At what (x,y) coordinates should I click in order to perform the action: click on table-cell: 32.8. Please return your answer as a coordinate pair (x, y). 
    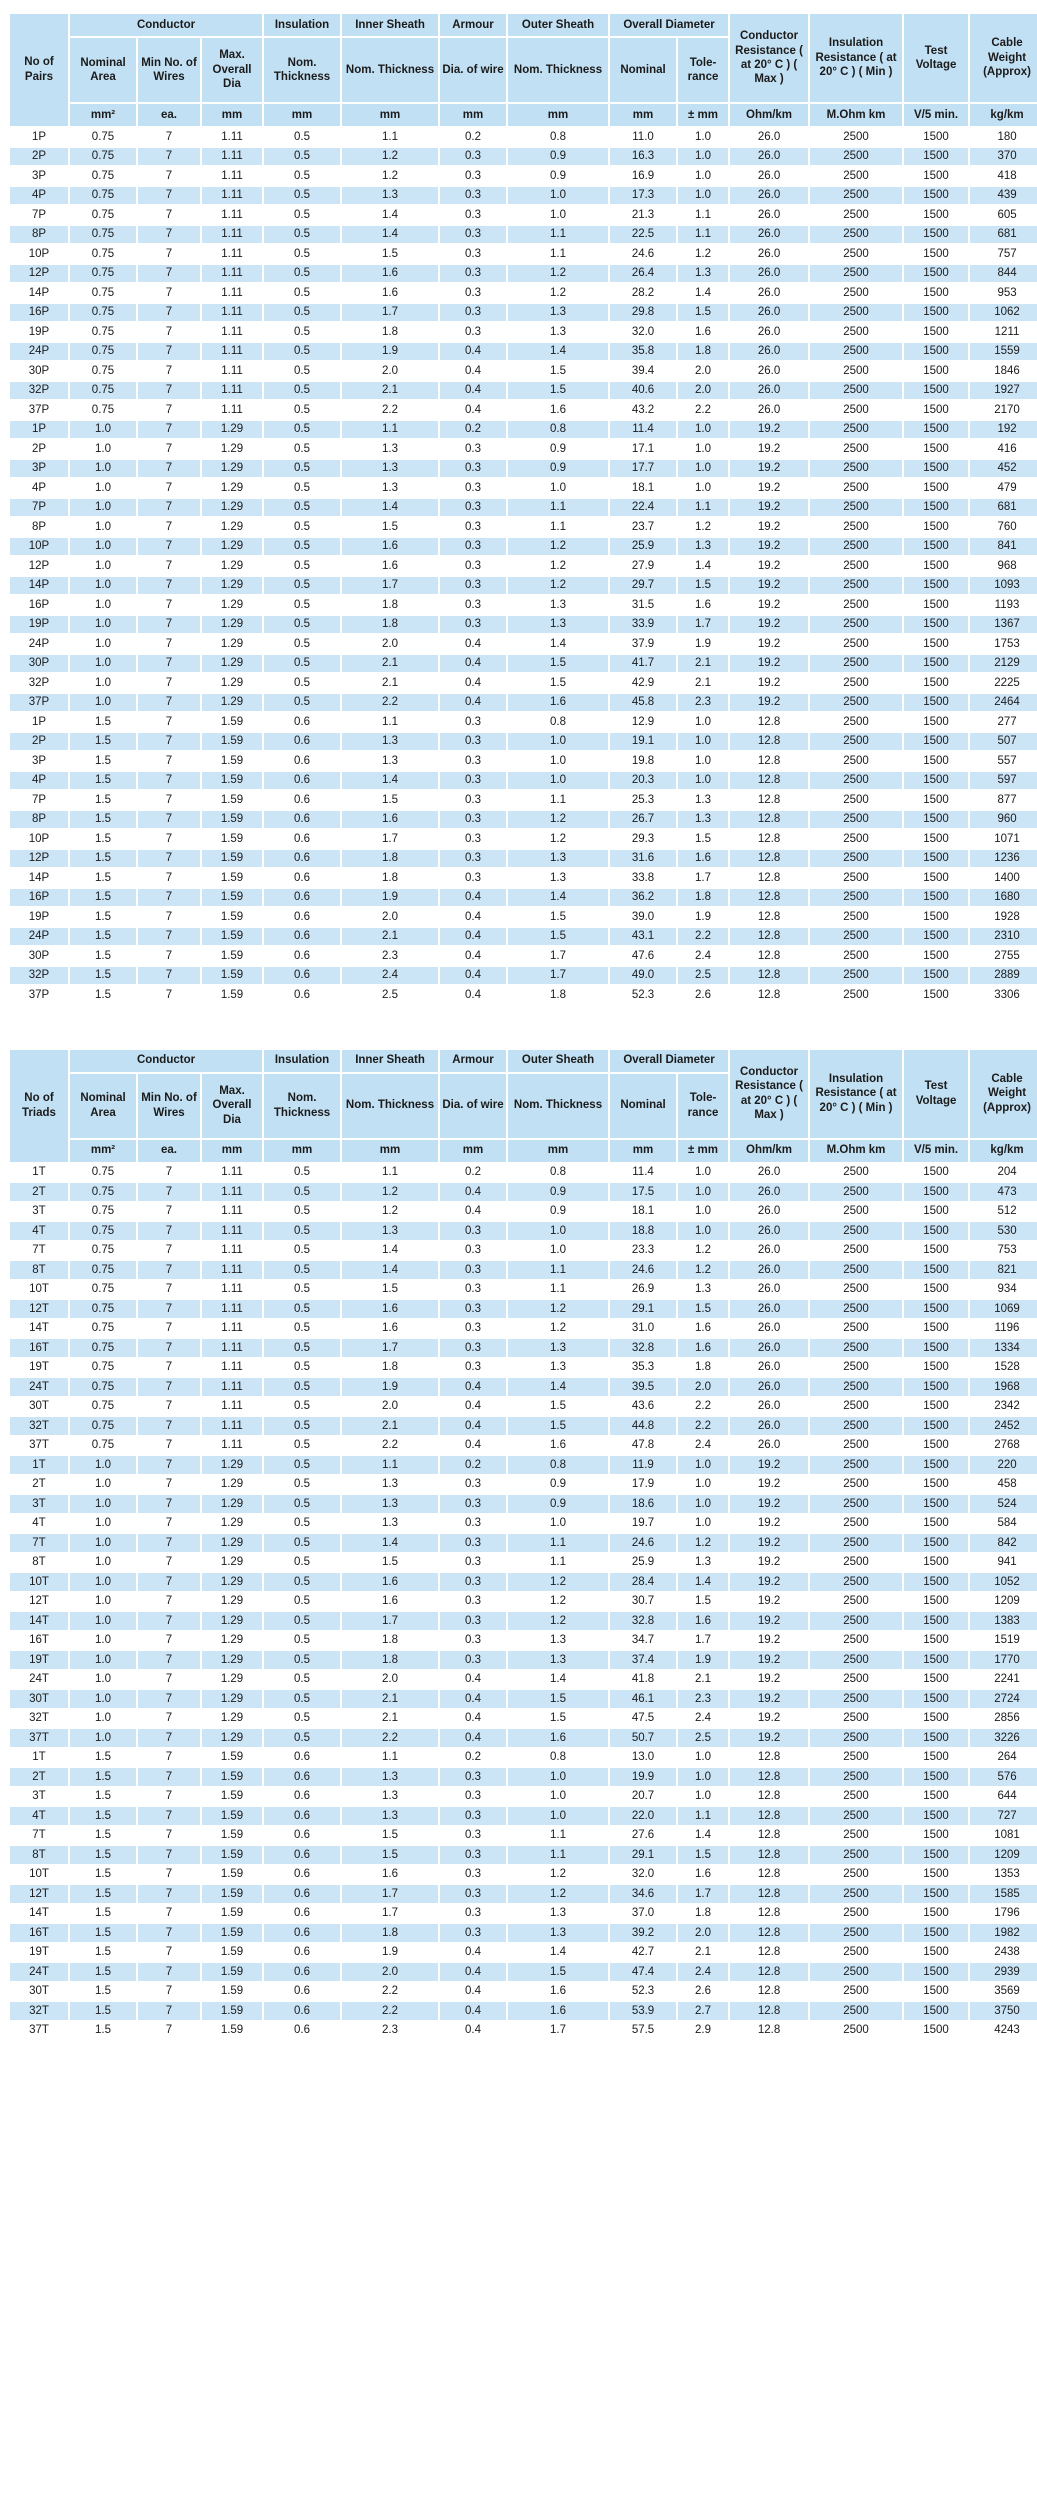
    Looking at the image, I should click on (643, 1348).